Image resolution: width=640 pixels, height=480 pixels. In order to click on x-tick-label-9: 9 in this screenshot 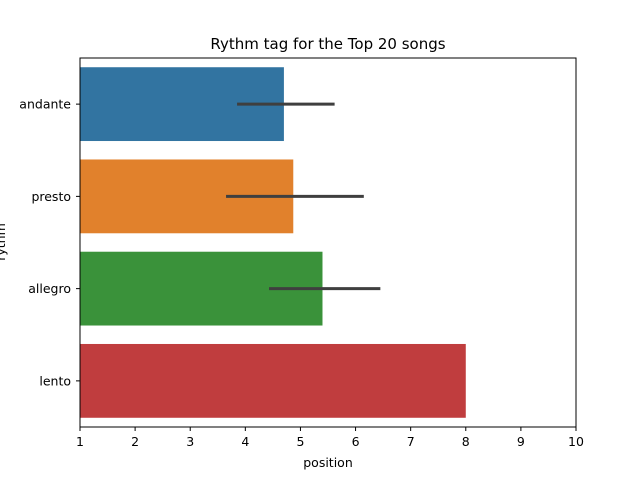, I will do `click(521, 441)`.